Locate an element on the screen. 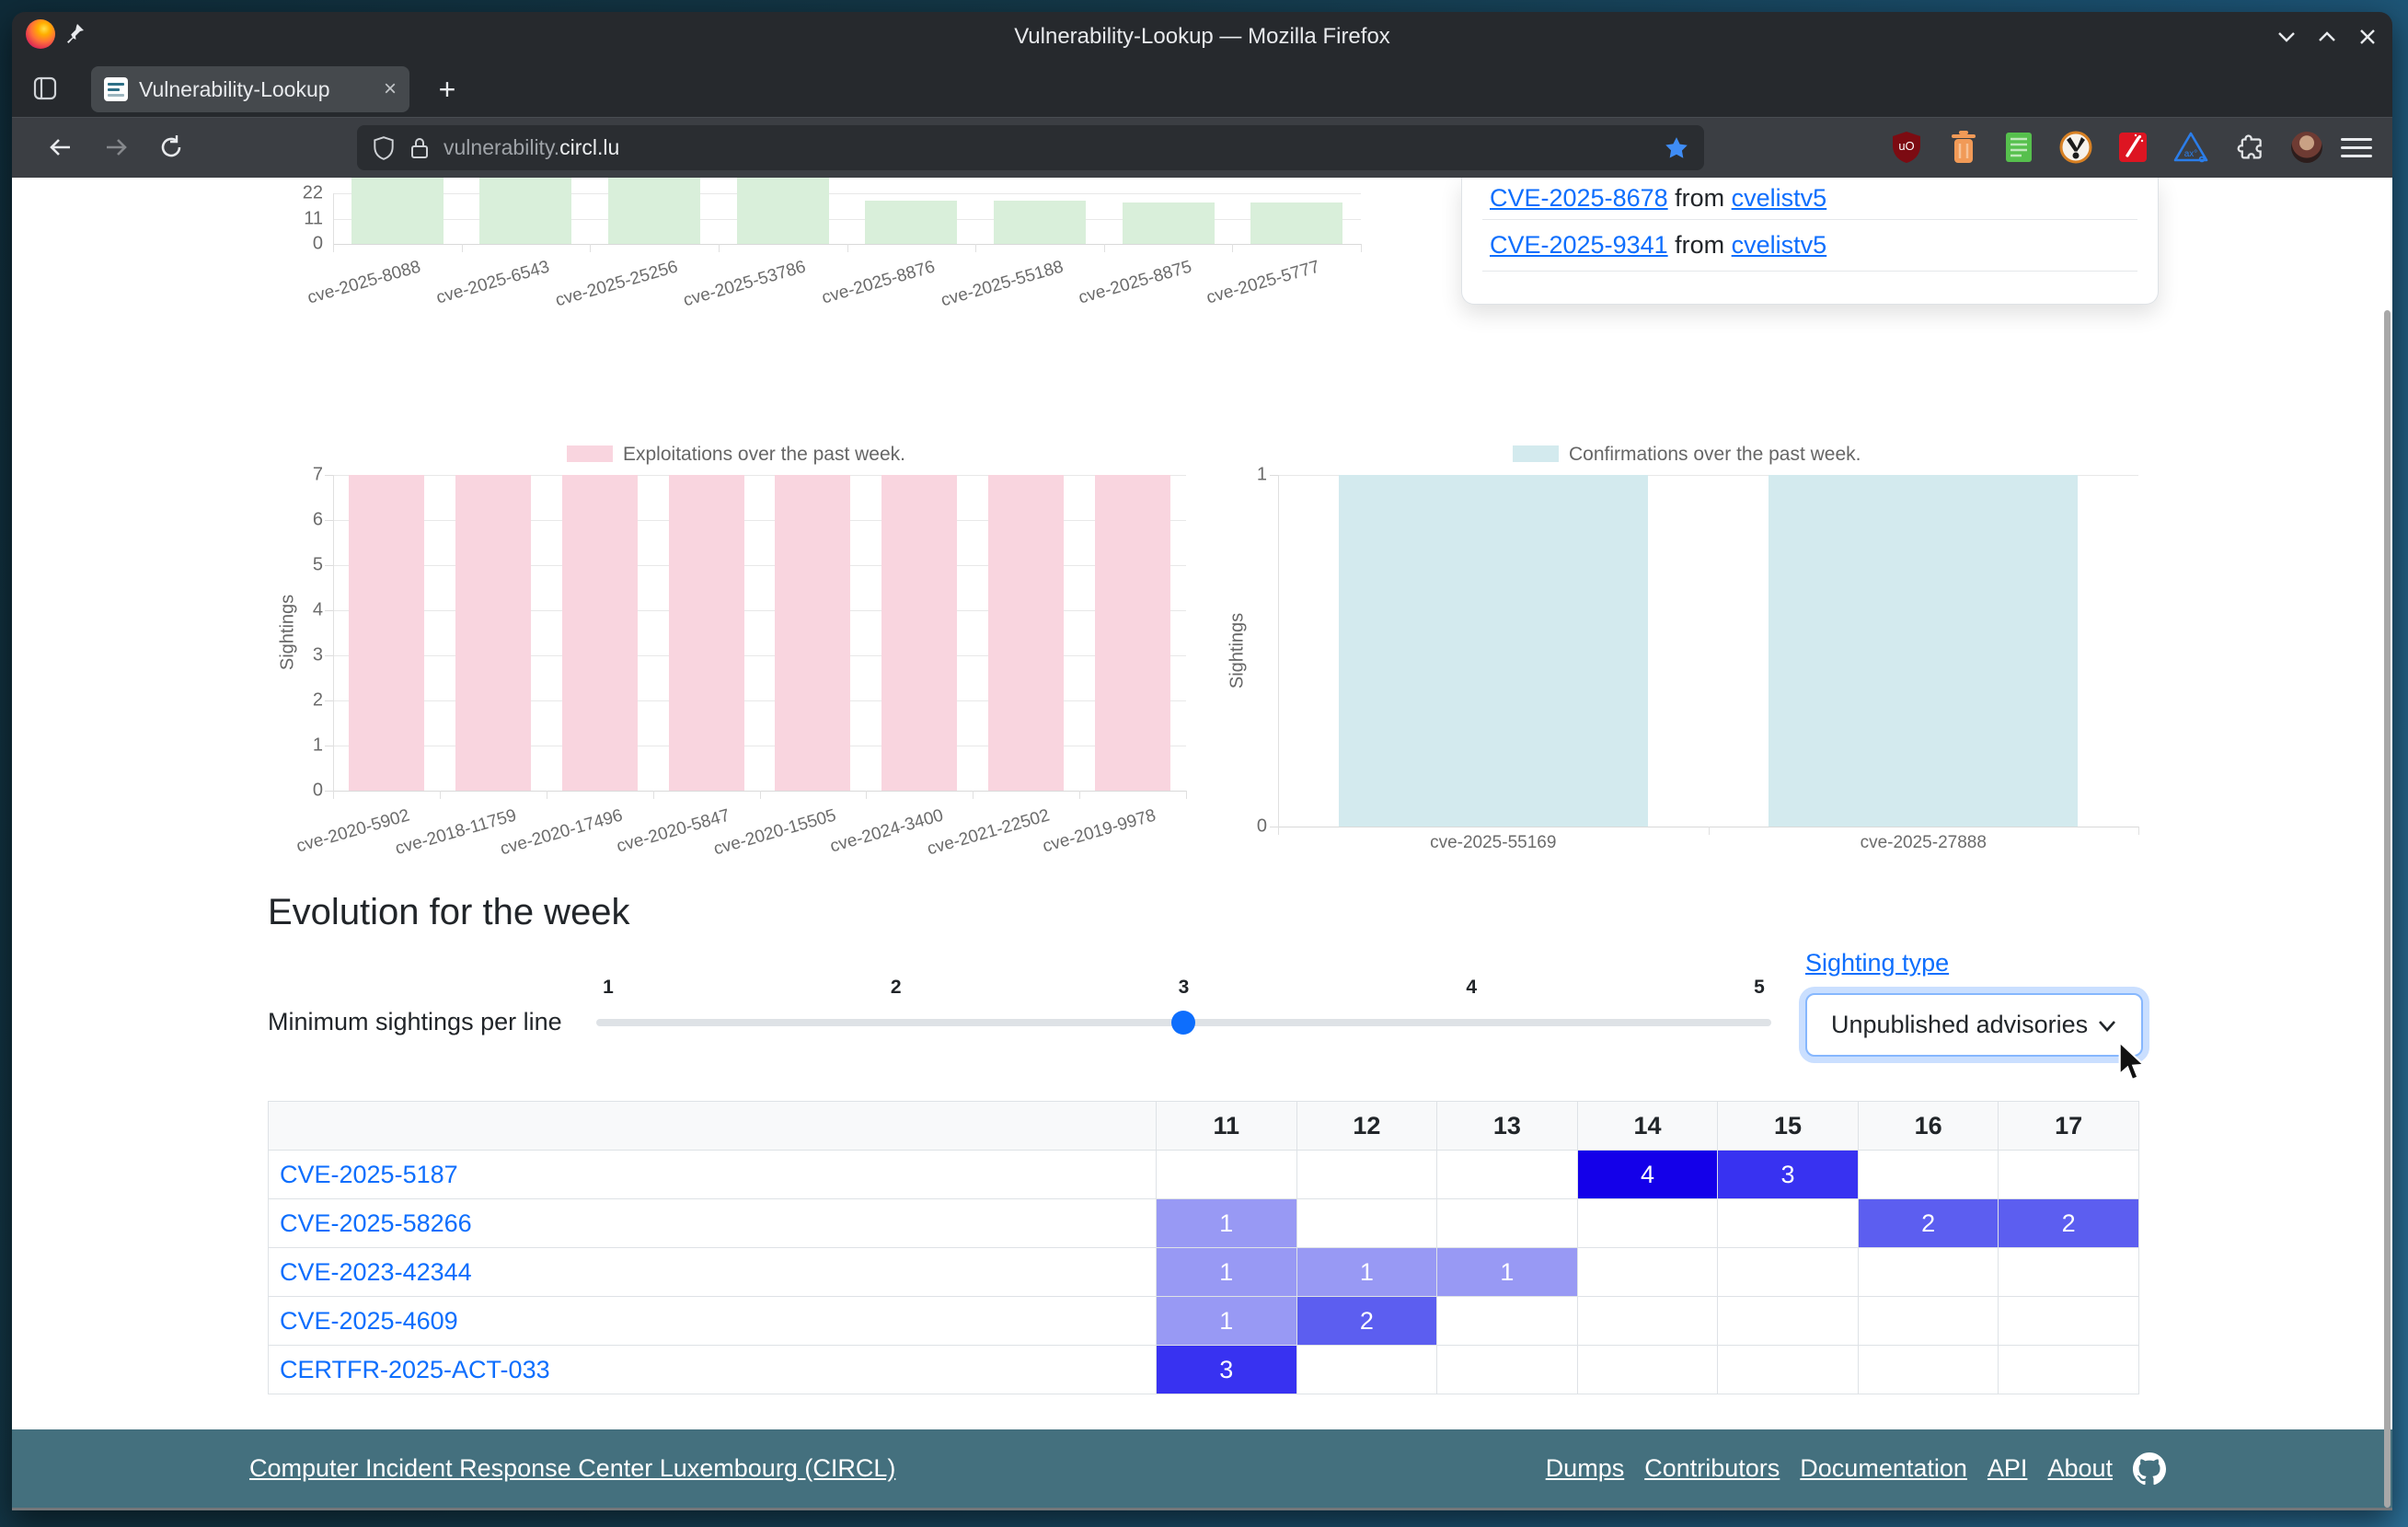  y-tick-label: 11 is located at coordinates (313, 218).